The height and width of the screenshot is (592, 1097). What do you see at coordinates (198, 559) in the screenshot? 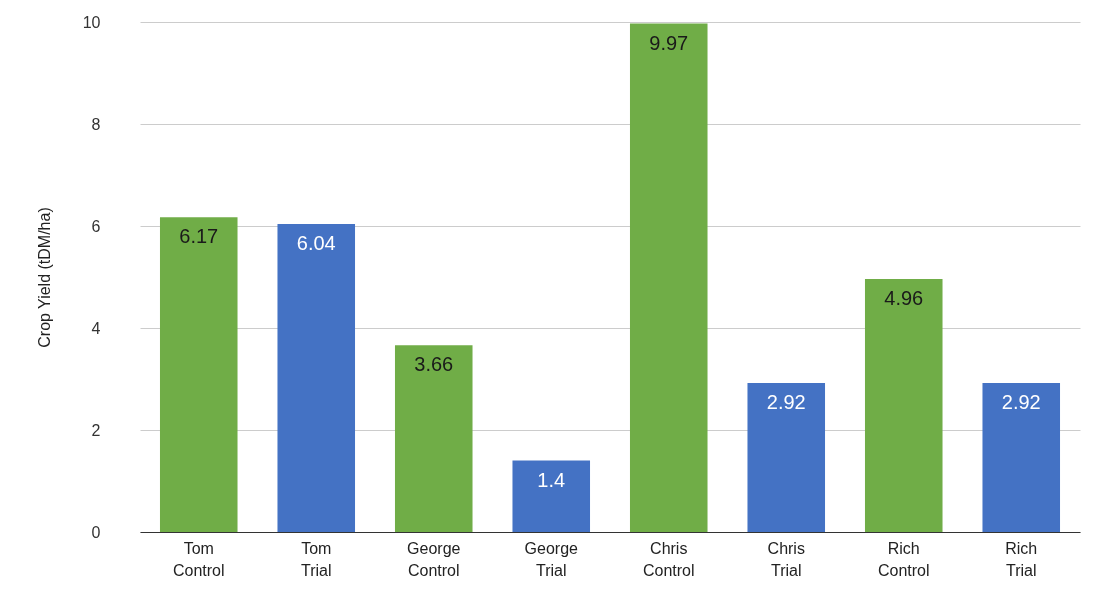
I see `x-tick-label: Tom Control` at bounding box center [198, 559].